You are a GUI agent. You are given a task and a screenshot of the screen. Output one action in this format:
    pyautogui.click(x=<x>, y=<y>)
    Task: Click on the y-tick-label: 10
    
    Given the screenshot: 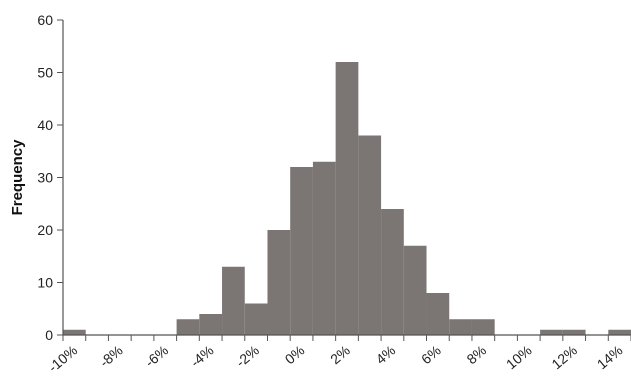 What is the action you would take?
    pyautogui.click(x=45, y=283)
    